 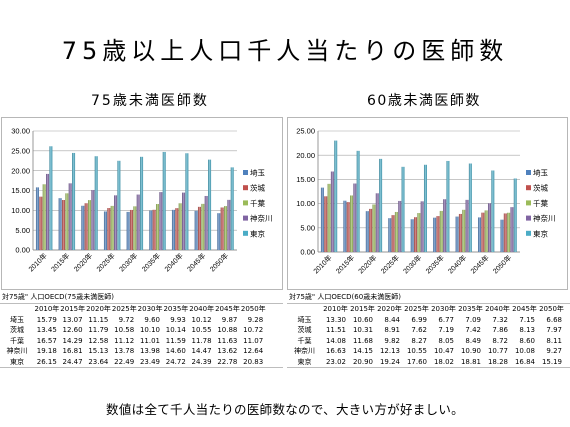 What do you see at coordinates (443, 351) in the screenshot?
I see `table-cell: 10.47` at bounding box center [443, 351].